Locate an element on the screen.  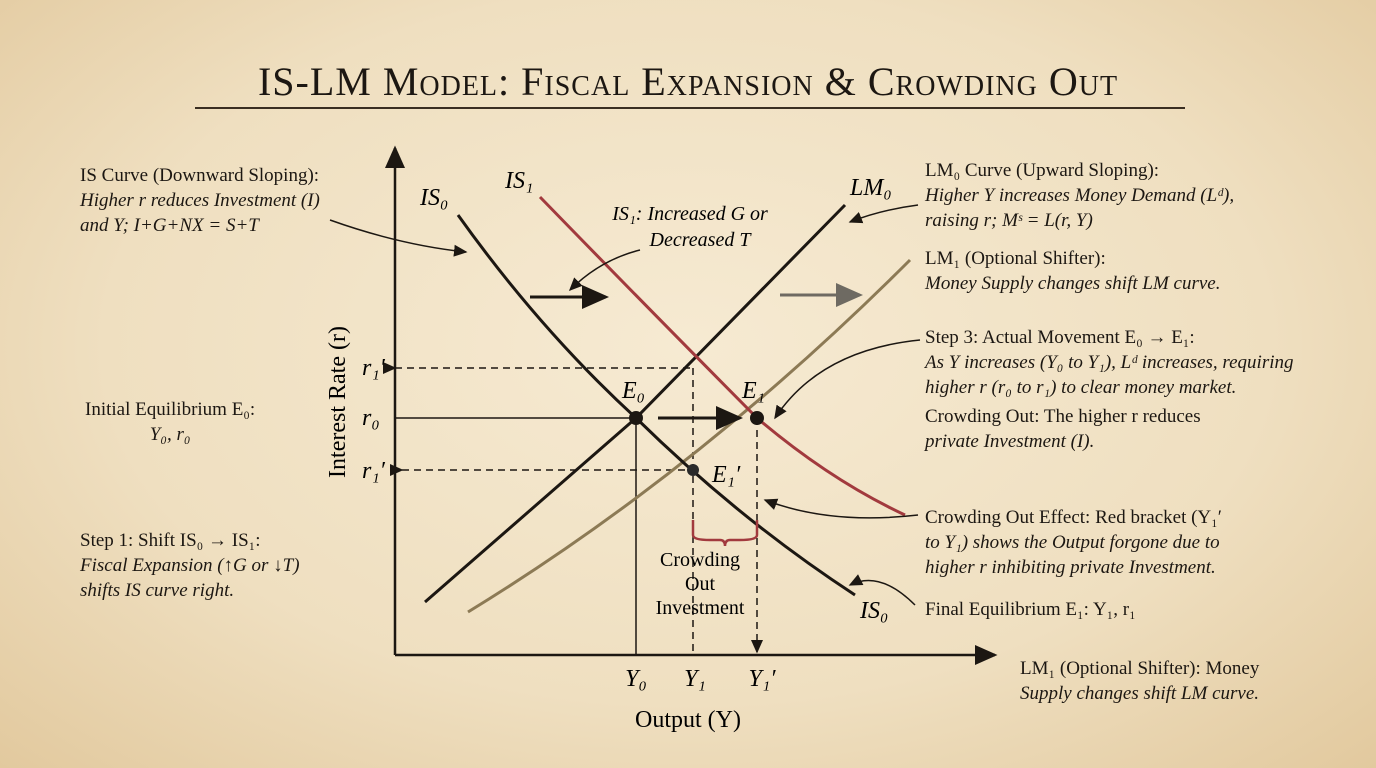
note: Final Equilibrium E₁: Y₁, r₁ is located at coordinates (1030, 609).